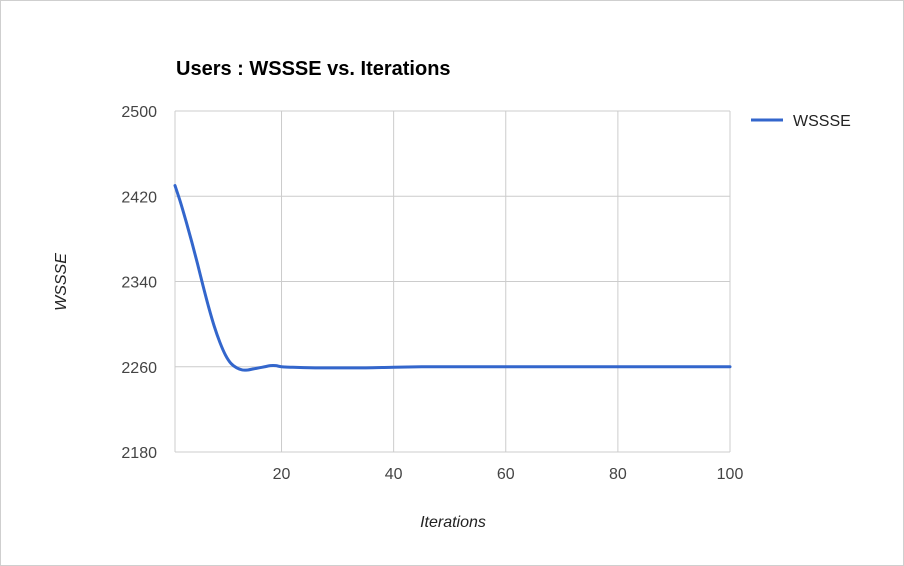 The height and width of the screenshot is (566, 904). I want to click on x-axis-title: Iterations, so click(453, 522).